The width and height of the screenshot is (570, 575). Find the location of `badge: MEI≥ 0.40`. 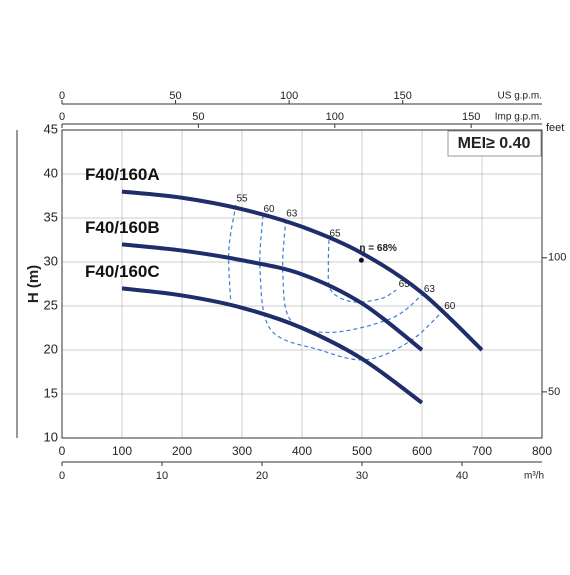

badge: MEI≥ 0.40 is located at coordinates (494, 143).